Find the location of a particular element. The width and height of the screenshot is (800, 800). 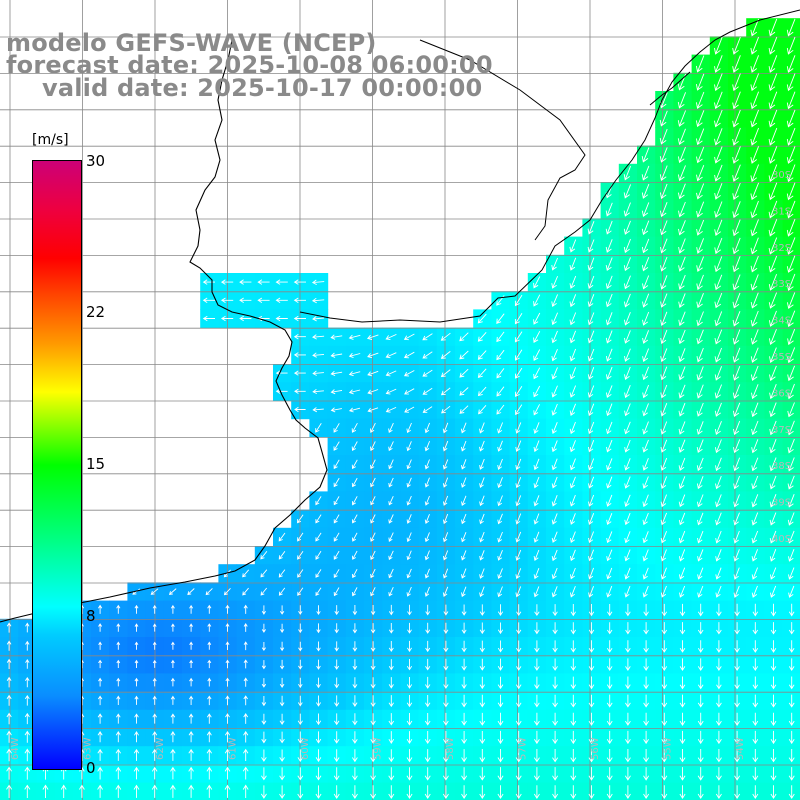

longitude-label: 60W is located at coordinates (305, 748).